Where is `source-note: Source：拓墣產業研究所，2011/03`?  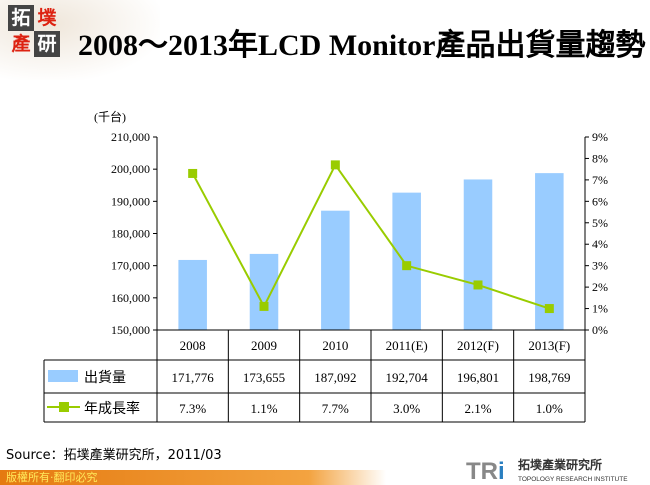 source-note: Source：拓墣產業研究所，2011/03 is located at coordinates (114, 455).